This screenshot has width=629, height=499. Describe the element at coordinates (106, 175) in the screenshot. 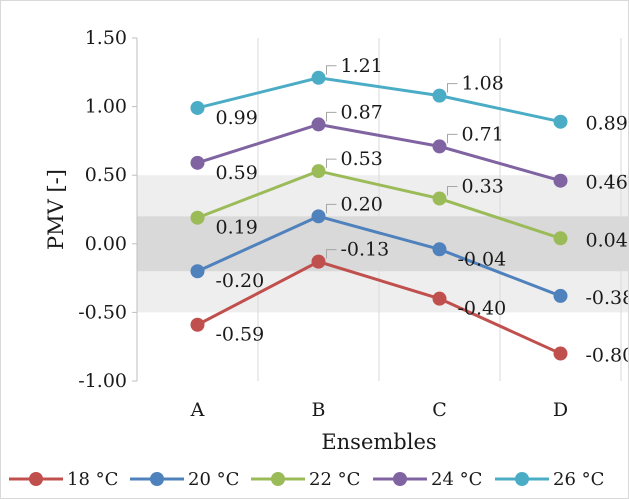

I see `y-tick-label: 0.50` at that location.